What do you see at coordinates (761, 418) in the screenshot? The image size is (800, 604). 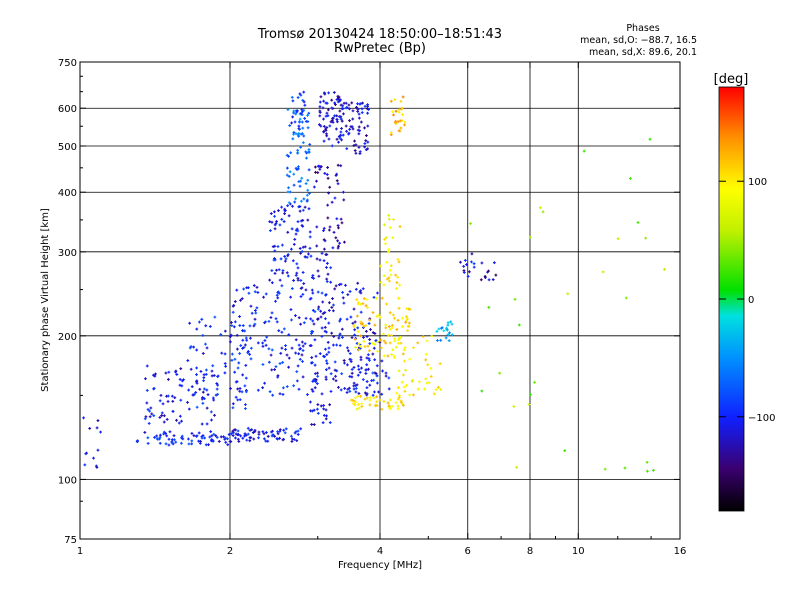 I see `colorbar-tick-label: −100` at bounding box center [761, 418].